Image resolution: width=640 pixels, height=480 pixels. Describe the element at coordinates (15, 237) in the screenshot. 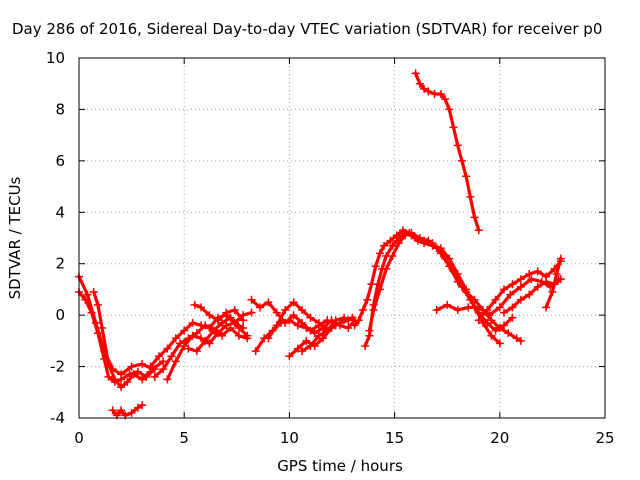

I see `y-axis-label: SDTVAR / TECUs` at that location.